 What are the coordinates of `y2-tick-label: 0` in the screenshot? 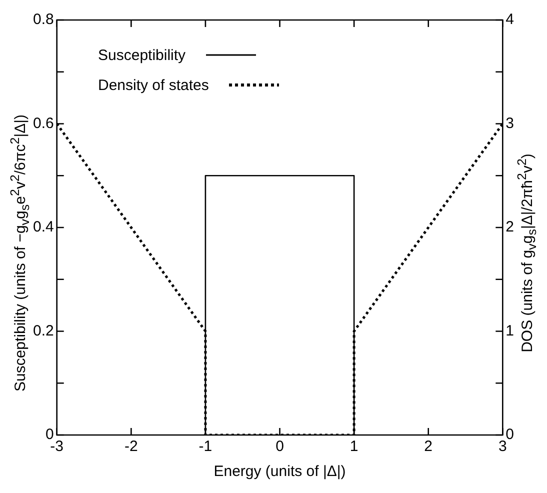 It's located at (510, 435).